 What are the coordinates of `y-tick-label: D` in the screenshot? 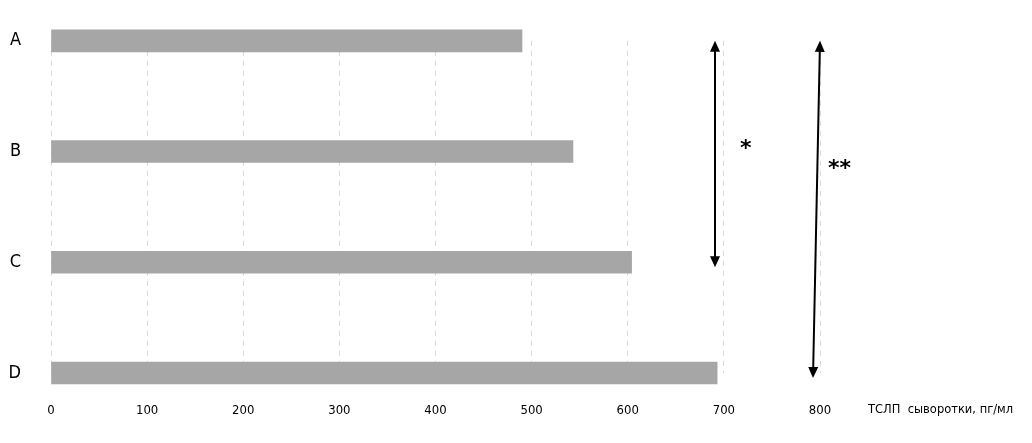 It's located at (14, 371).